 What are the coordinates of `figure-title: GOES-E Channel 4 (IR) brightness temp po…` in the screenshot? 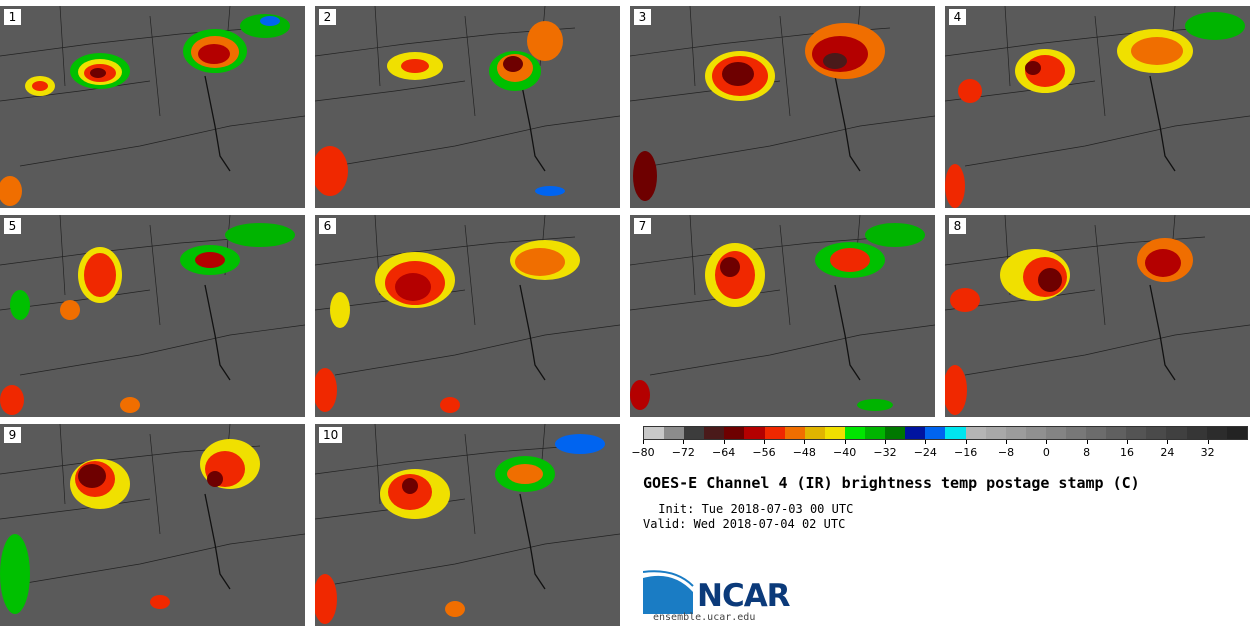 It's located at (891, 483).